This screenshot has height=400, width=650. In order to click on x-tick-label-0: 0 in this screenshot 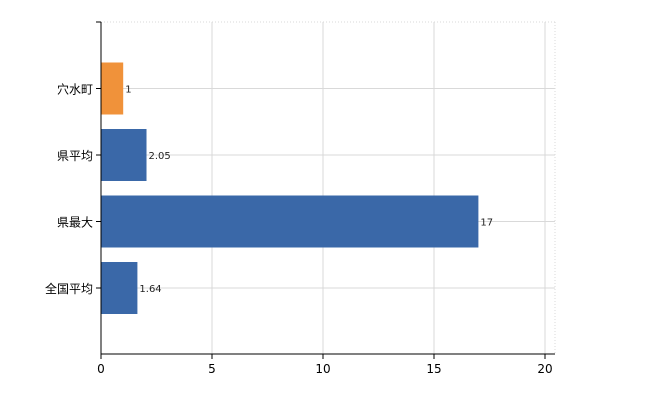, I will do `click(101, 369)`.